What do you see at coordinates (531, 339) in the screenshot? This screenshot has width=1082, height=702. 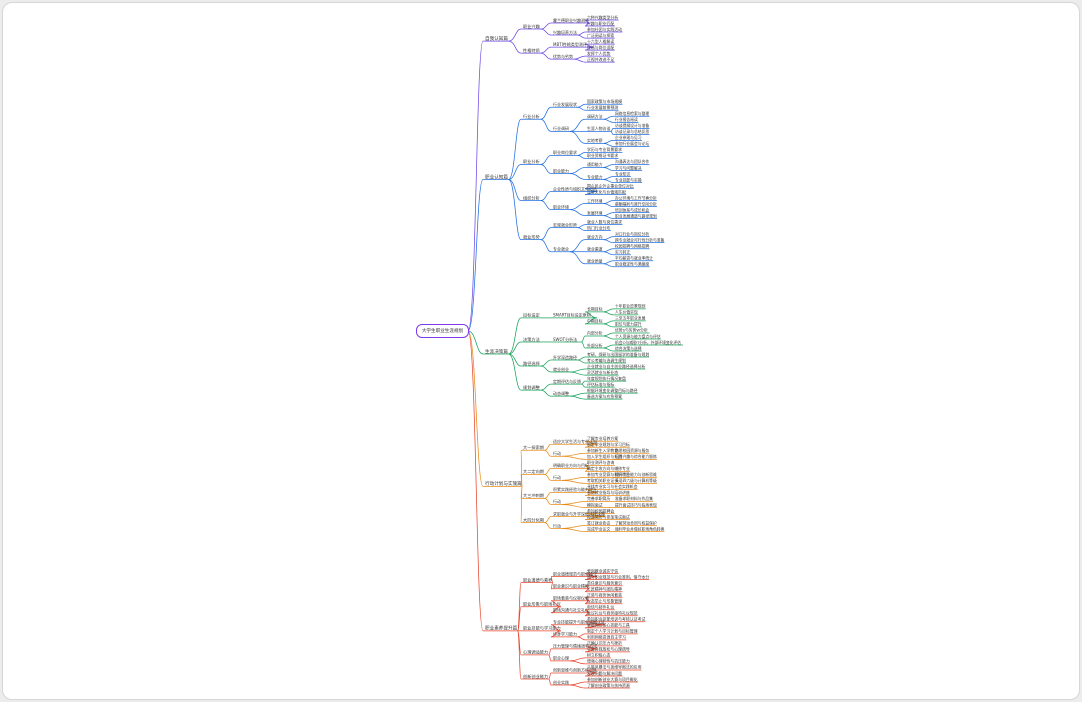 I see `subtopic: 决策方法` at bounding box center [531, 339].